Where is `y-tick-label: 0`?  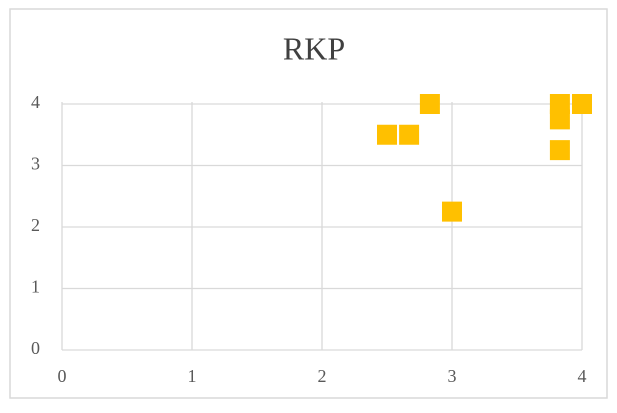 y-tick-label: 0 is located at coordinates (35, 348).